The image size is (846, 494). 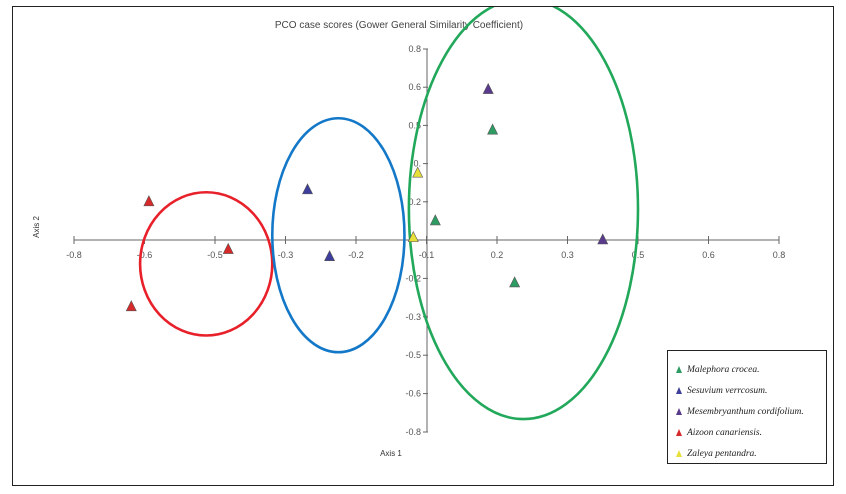 What do you see at coordinates (286, 255) in the screenshot?
I see `x-tick-label: -0.3` at bounding box center [286, 255].